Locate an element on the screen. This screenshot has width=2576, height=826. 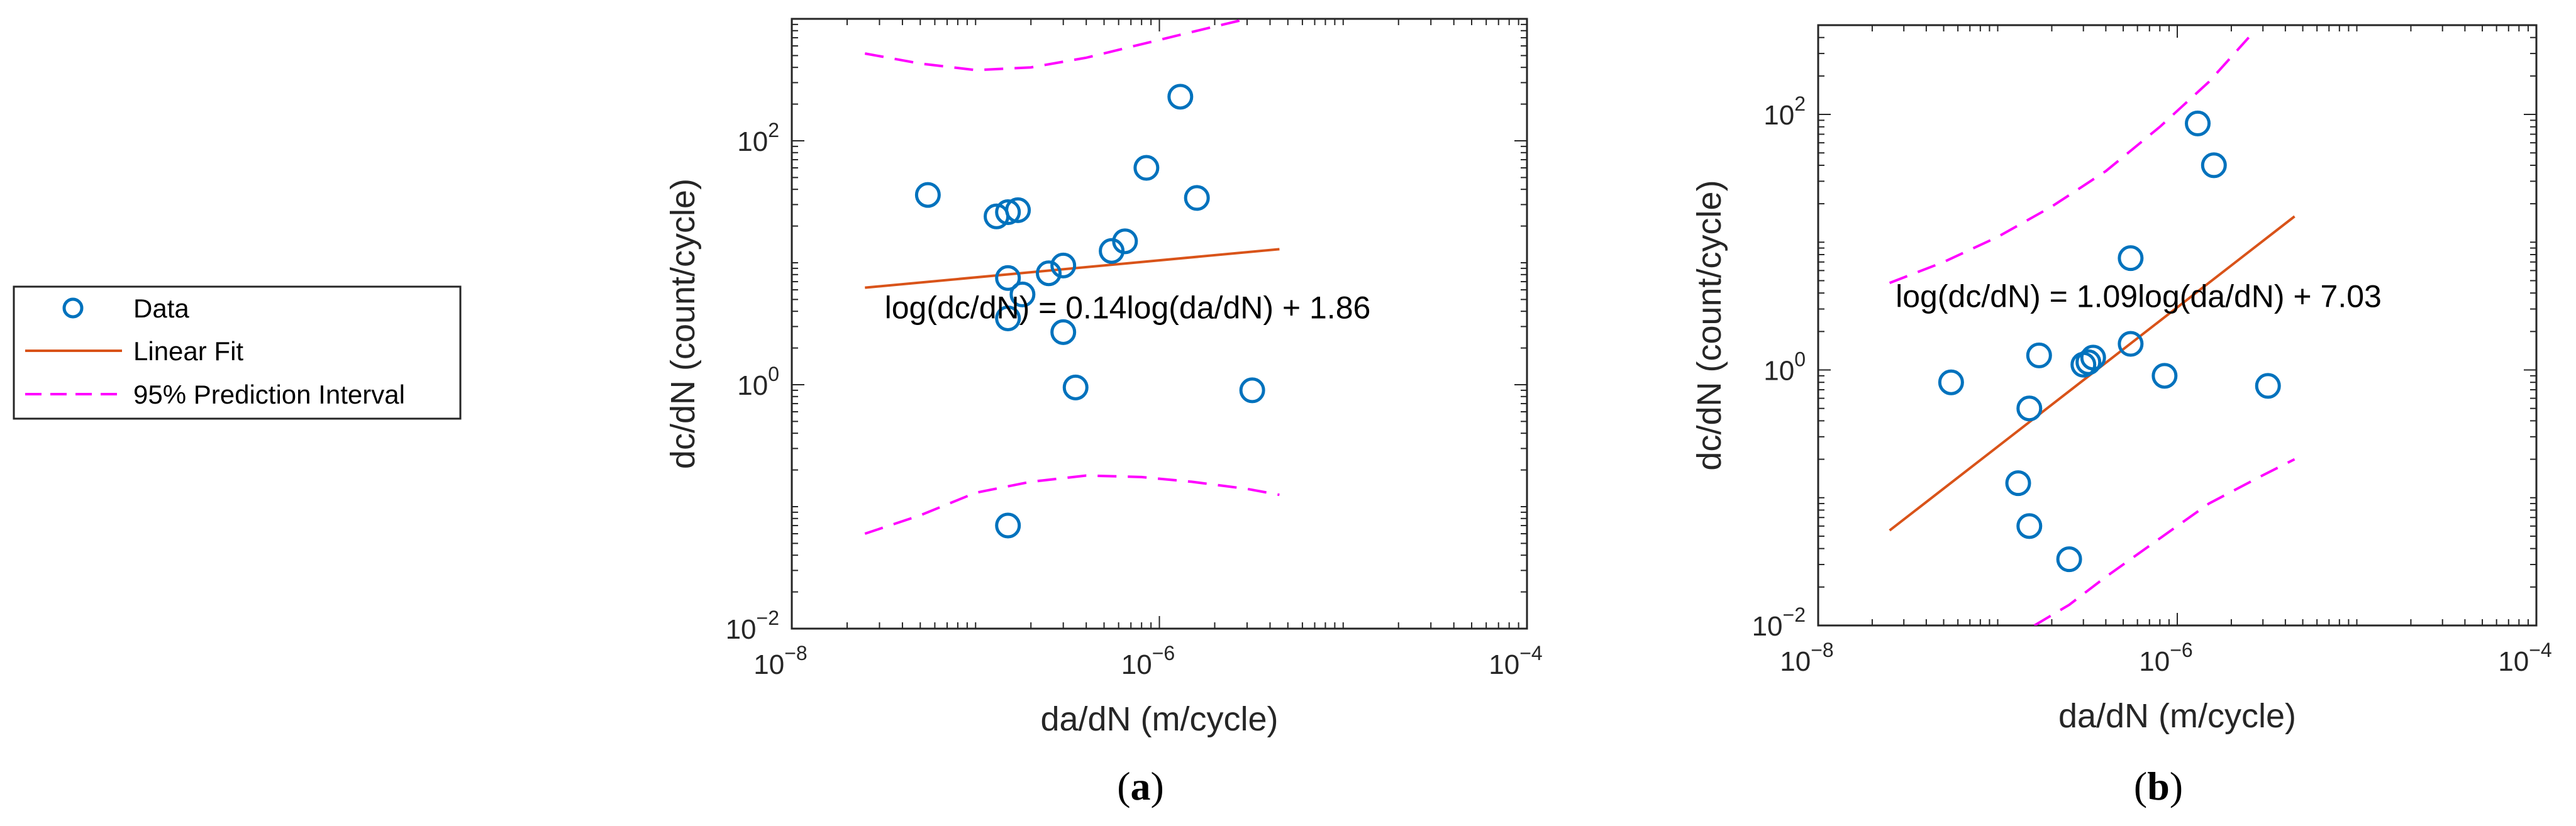
panel-a-x-tick-exp: −8 is located at coordinates (795, 653).